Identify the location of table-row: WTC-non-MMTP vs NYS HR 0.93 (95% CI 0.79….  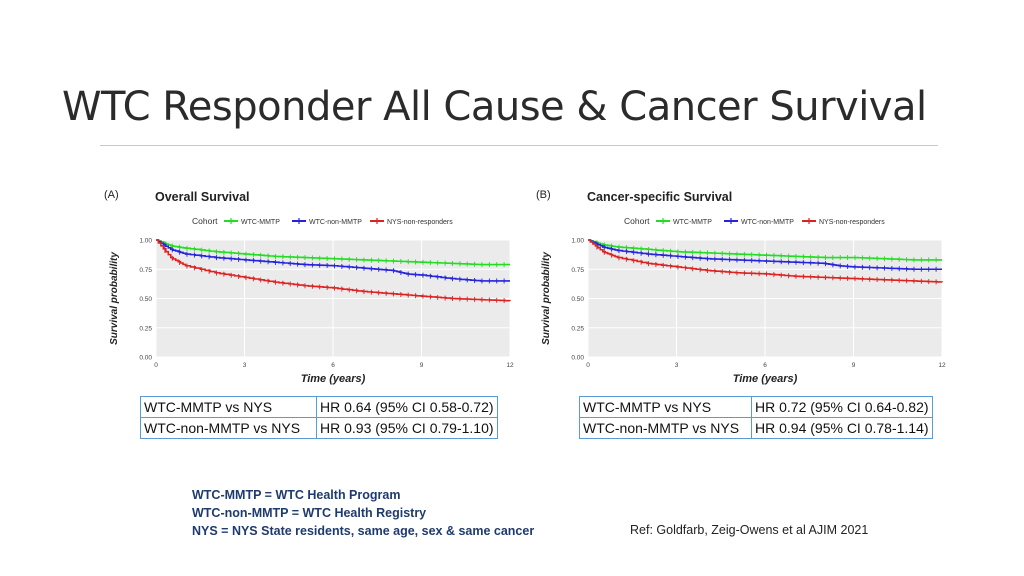
(319, 428).